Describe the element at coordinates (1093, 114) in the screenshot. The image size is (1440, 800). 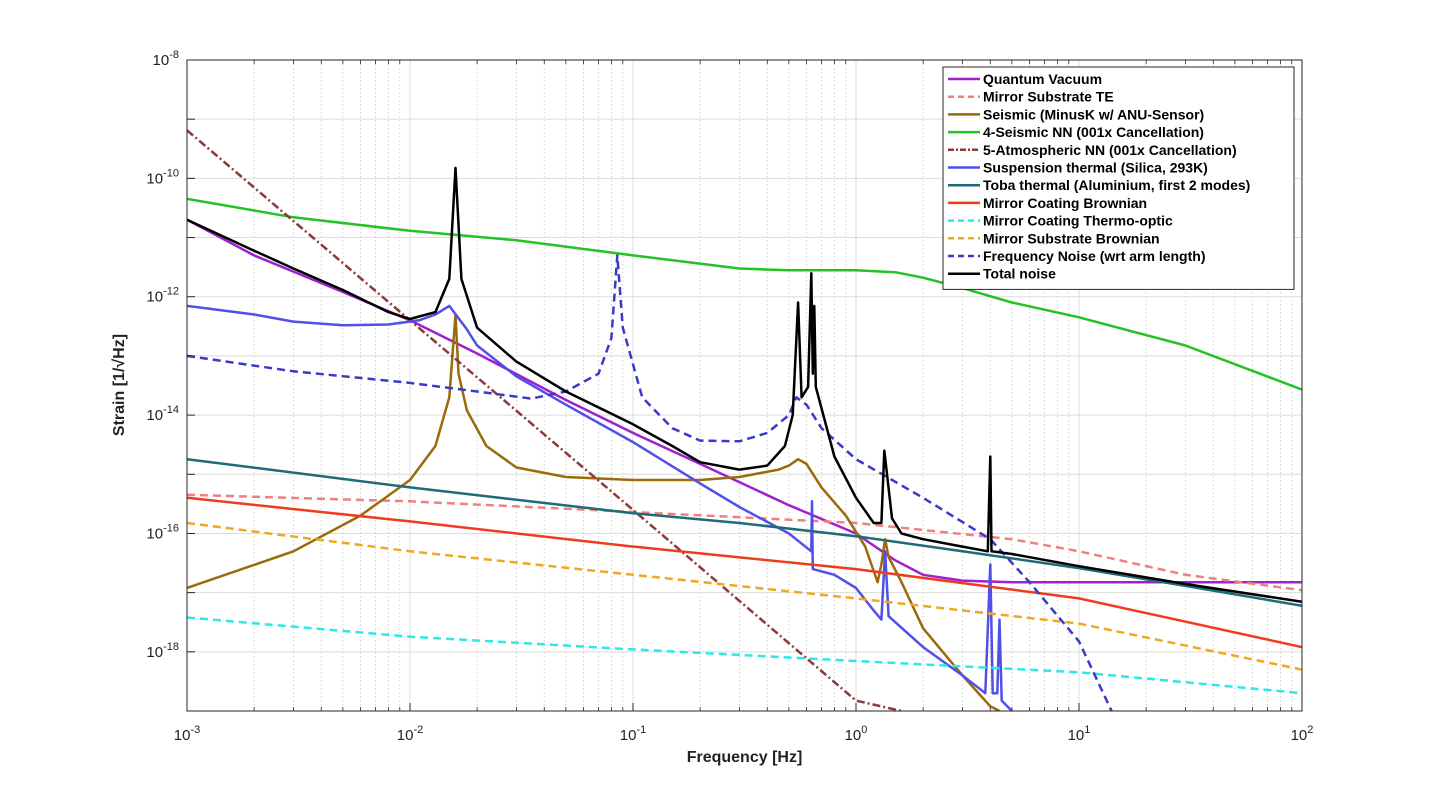
I see `legend-label: Seismic (MinusK w/ ANU-Sensor)` at that location.